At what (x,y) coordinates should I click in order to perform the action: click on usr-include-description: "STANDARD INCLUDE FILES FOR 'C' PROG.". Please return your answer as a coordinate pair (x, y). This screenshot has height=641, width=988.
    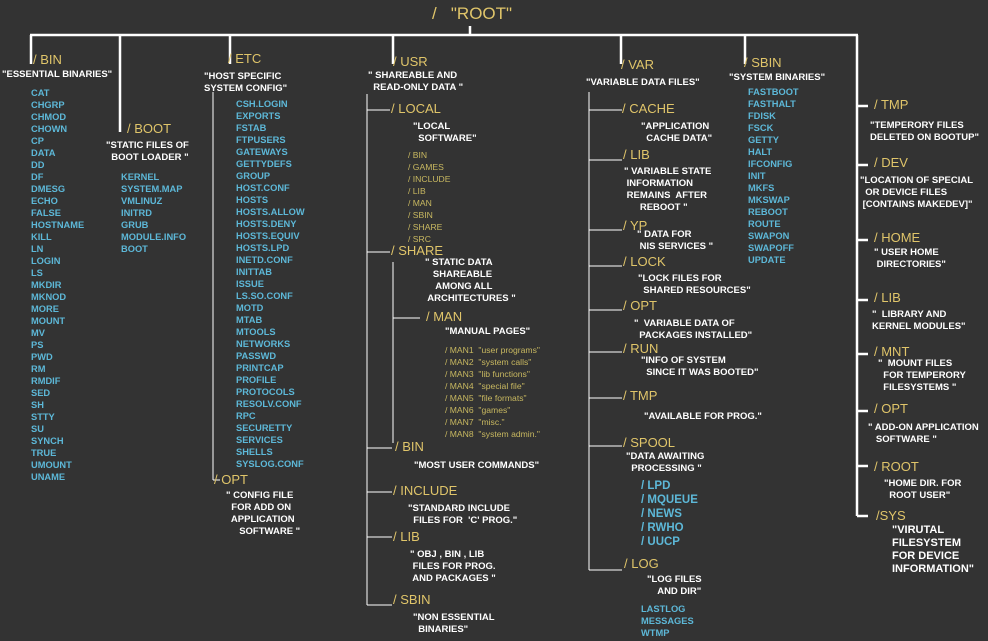
    Looking at the image, I should click on (463, 514).